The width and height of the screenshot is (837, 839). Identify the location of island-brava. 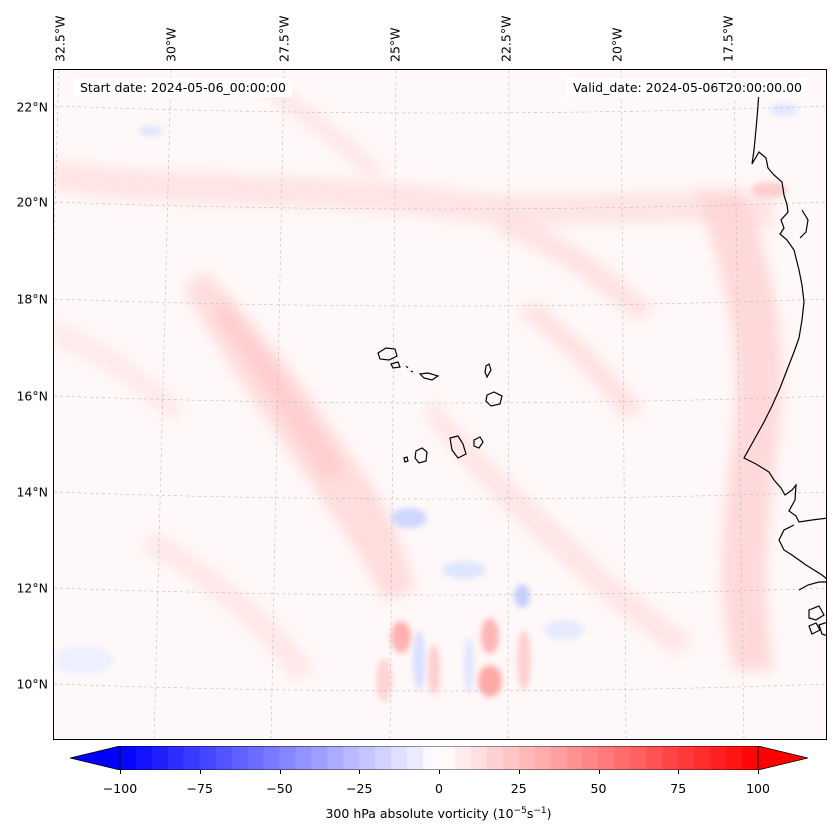
(406, 459).